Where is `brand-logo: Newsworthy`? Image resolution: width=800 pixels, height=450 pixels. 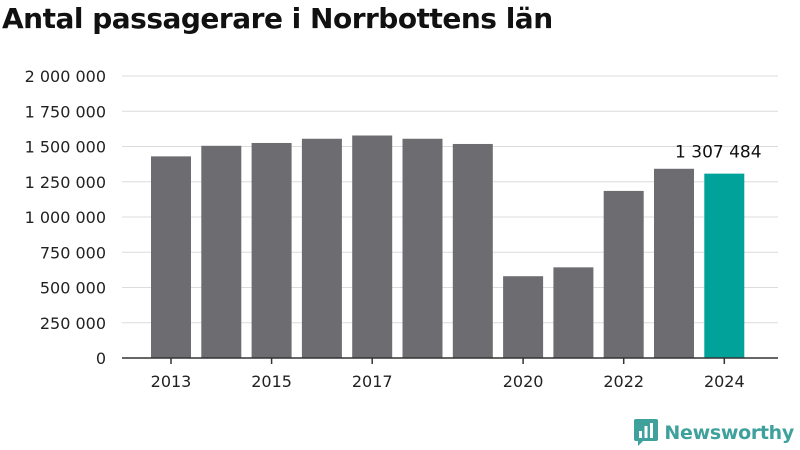 brand-logo: Newsworthy is located at coordinates (714, 433).